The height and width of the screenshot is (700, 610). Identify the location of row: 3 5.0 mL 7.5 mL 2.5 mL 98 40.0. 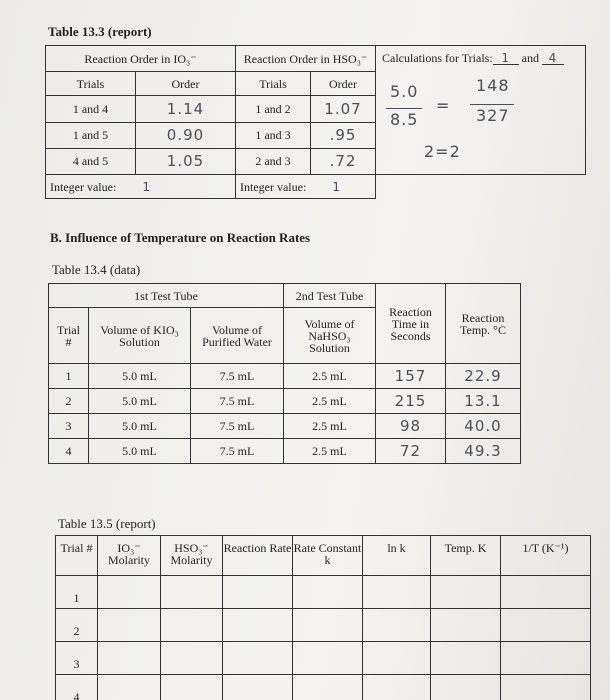
(284, 426).